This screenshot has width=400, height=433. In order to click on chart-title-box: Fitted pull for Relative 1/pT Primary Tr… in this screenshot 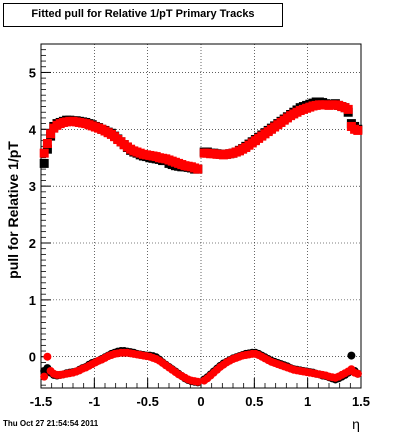, I will do `click(143, 15)`.